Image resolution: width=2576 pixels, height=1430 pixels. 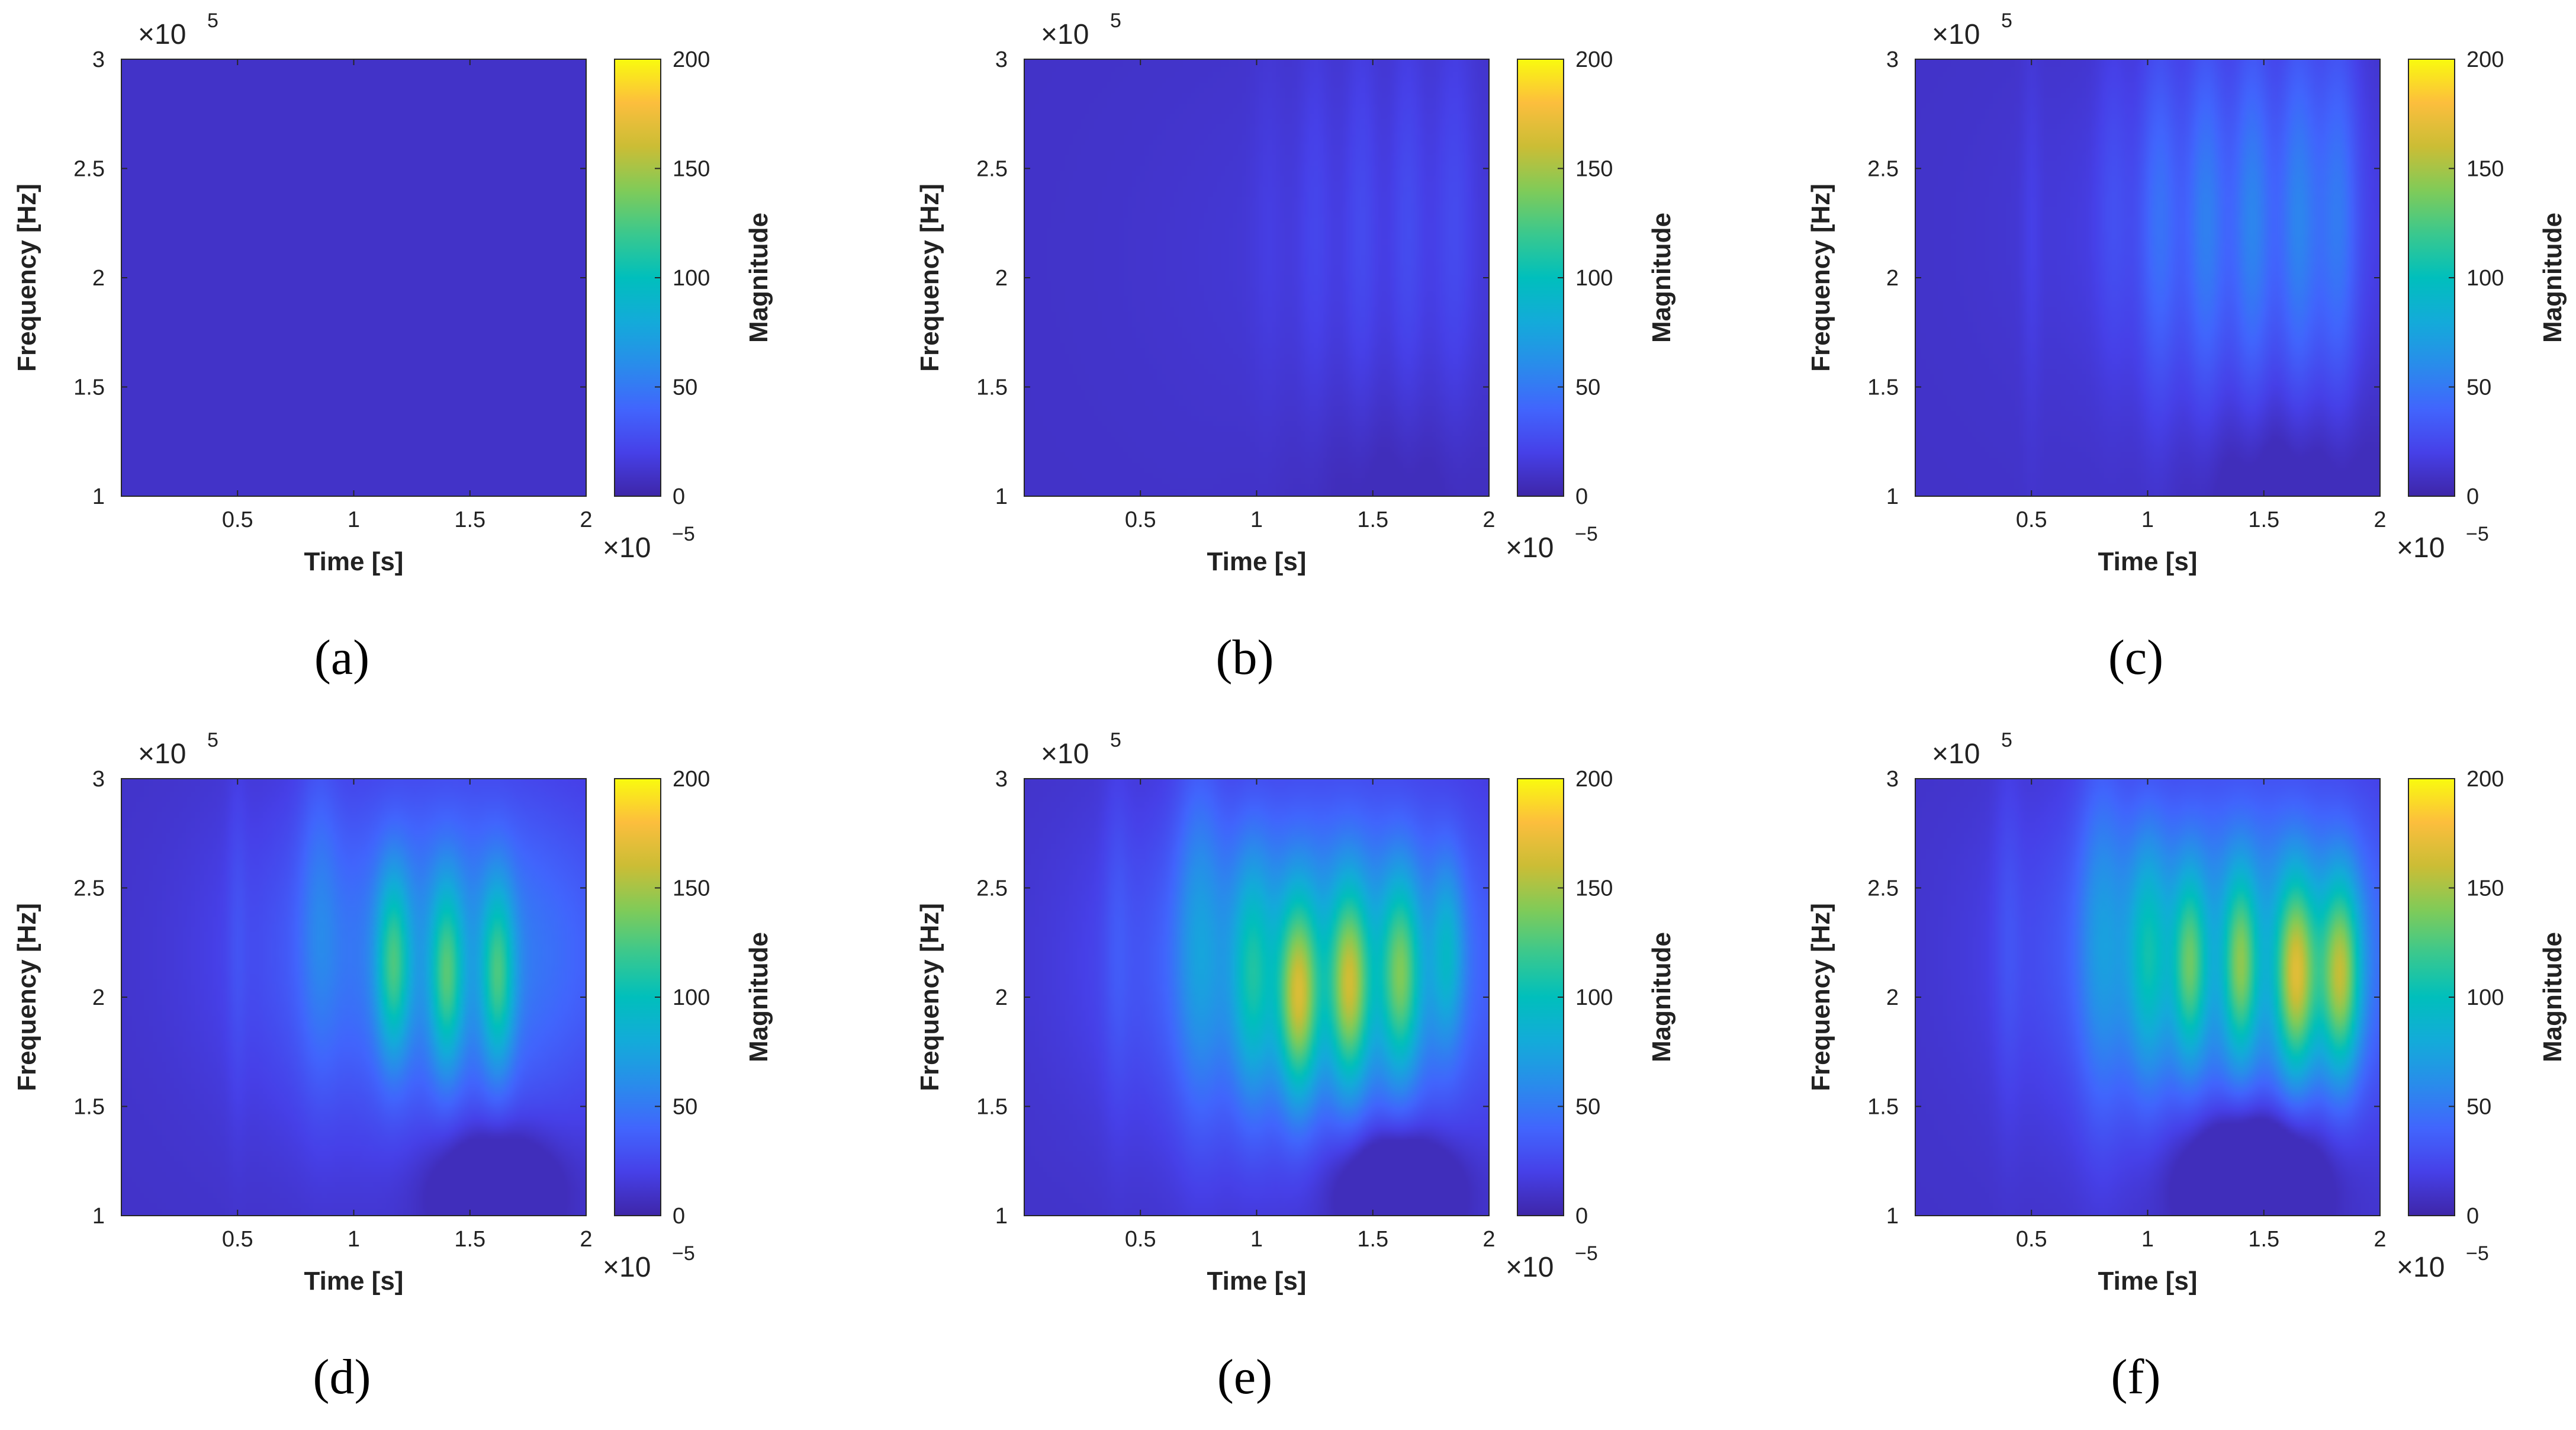 I want to click on x-axis-multiplier: ×10, so click(x=627, y=548).